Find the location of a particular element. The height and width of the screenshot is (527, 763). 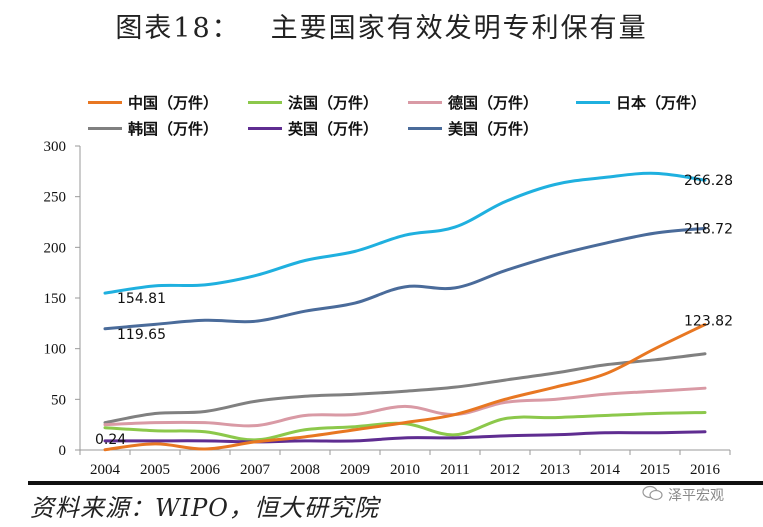

legend-item: 法国（万件） is located at coordinates (313, 102).